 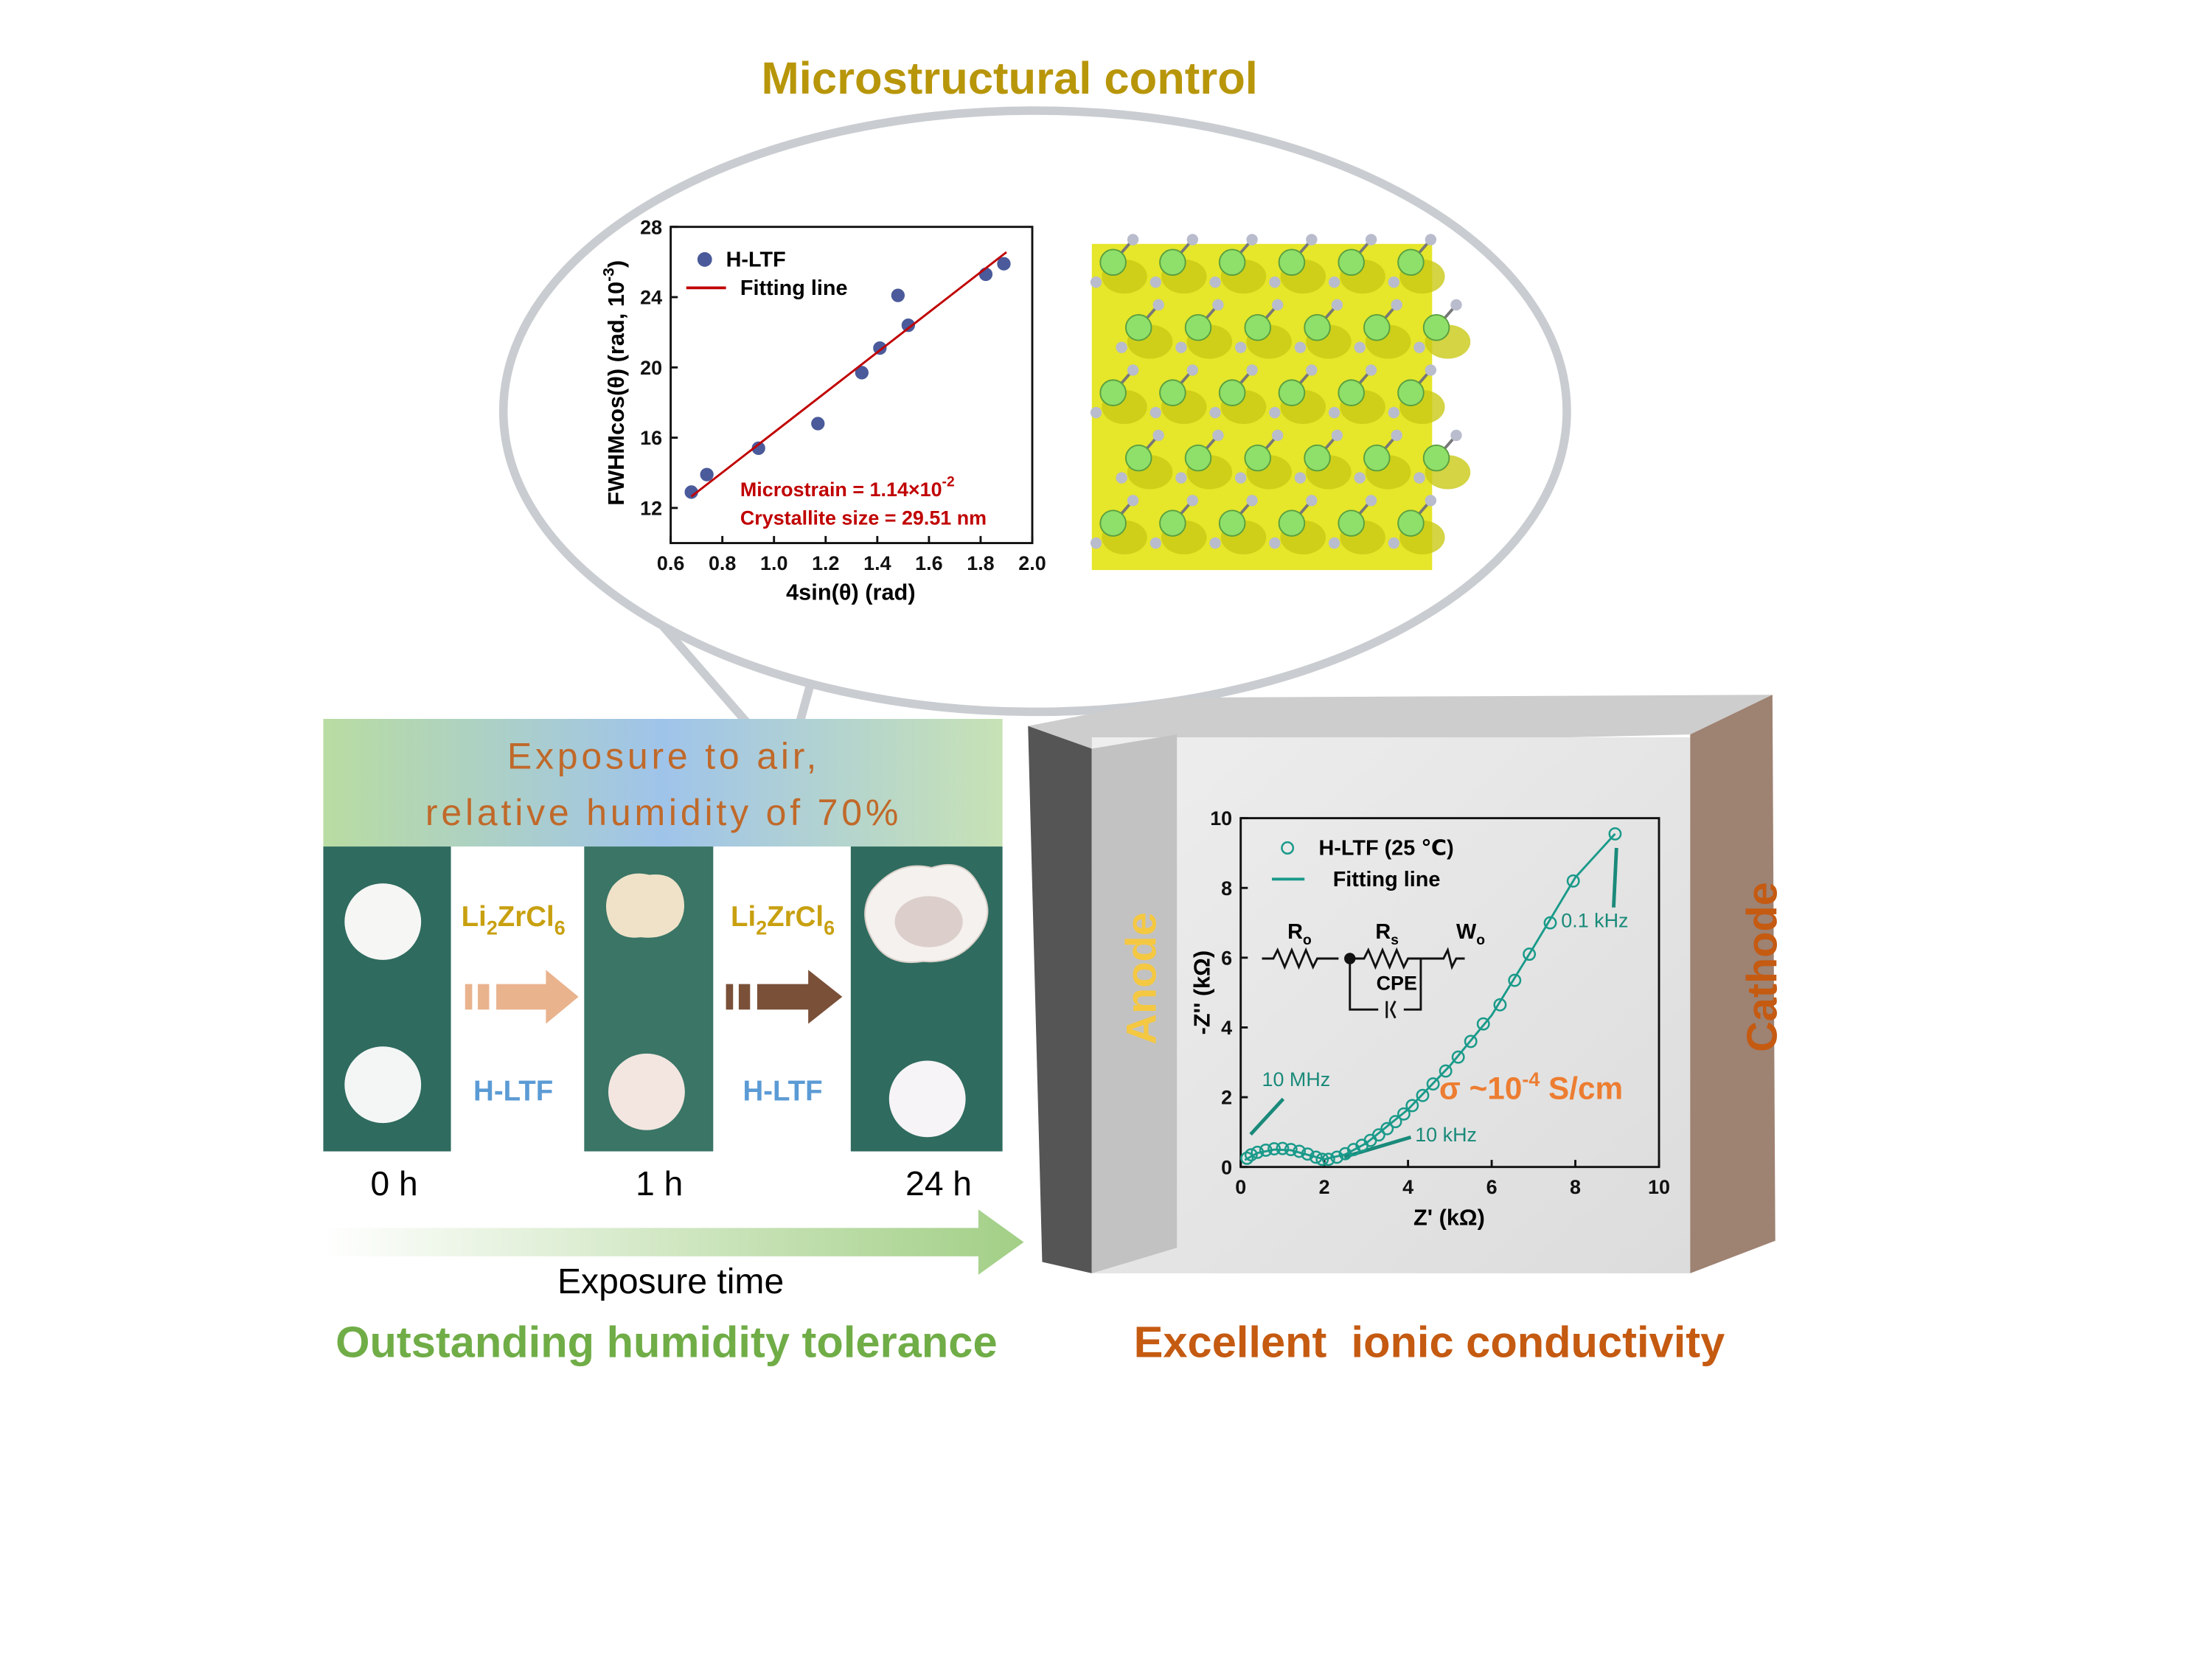 What do you see at coordinates (673, 1242) in the screenshot?
I see `time-arrow` at bounding box center [673, 1242].